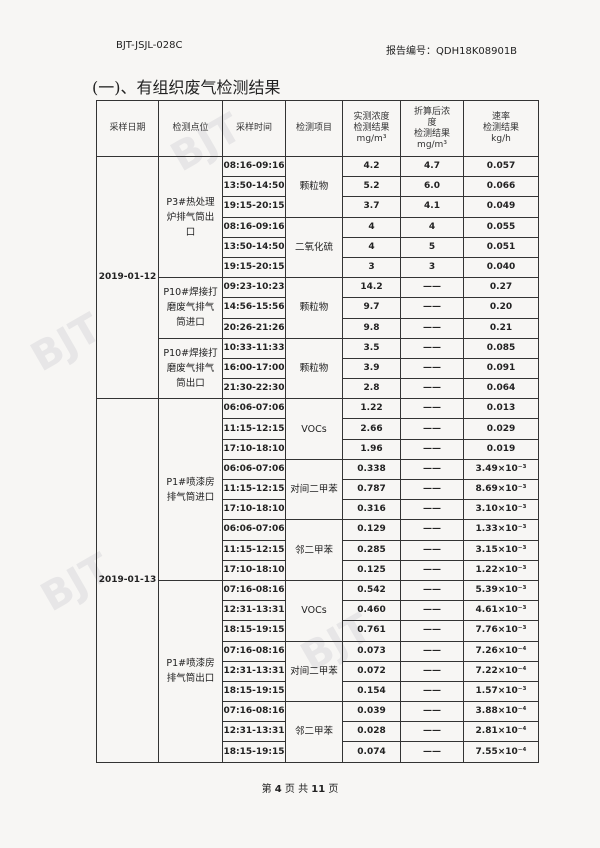 The image size is (600, 848). I want to click on emission-rate: 7.76×10⁻³, so click(501, 631).